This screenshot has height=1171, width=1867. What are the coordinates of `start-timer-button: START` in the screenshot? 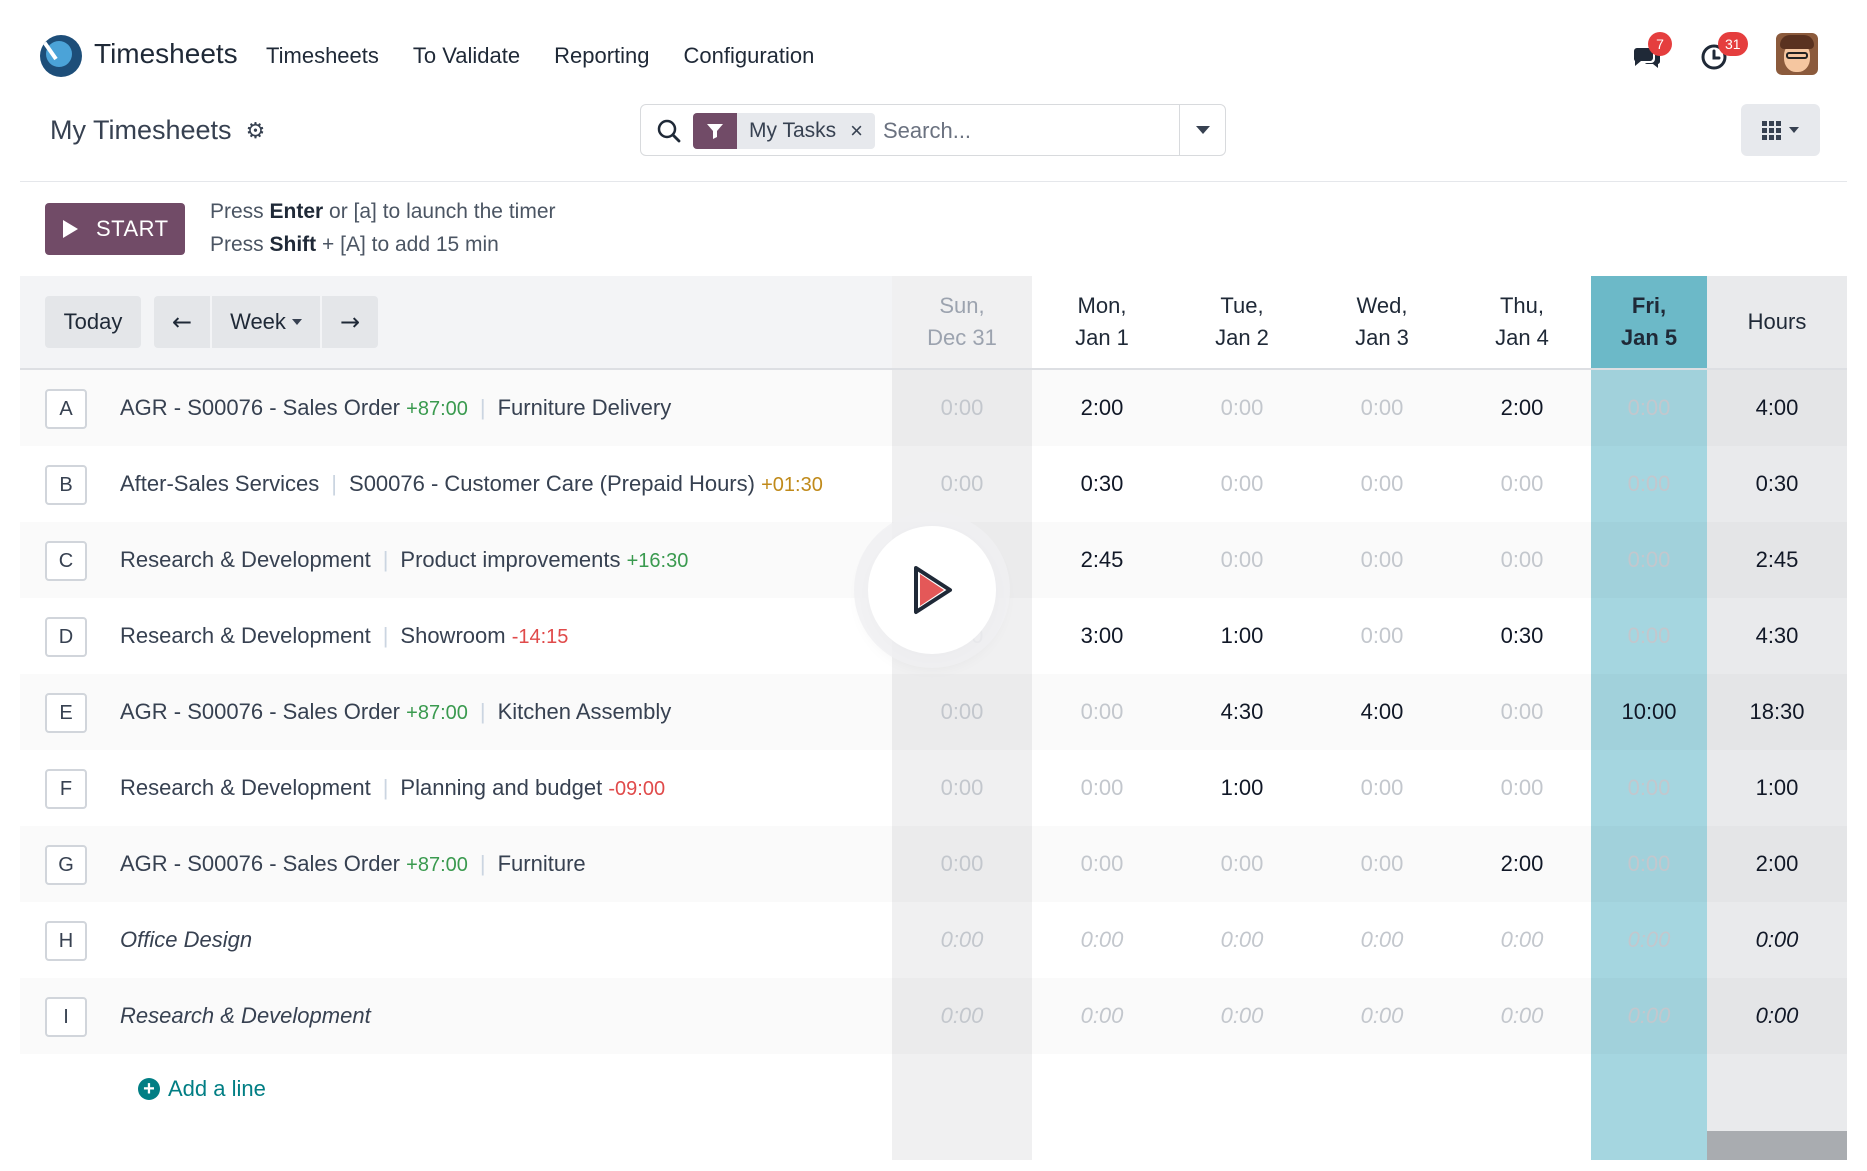 It's located at (115, 229).